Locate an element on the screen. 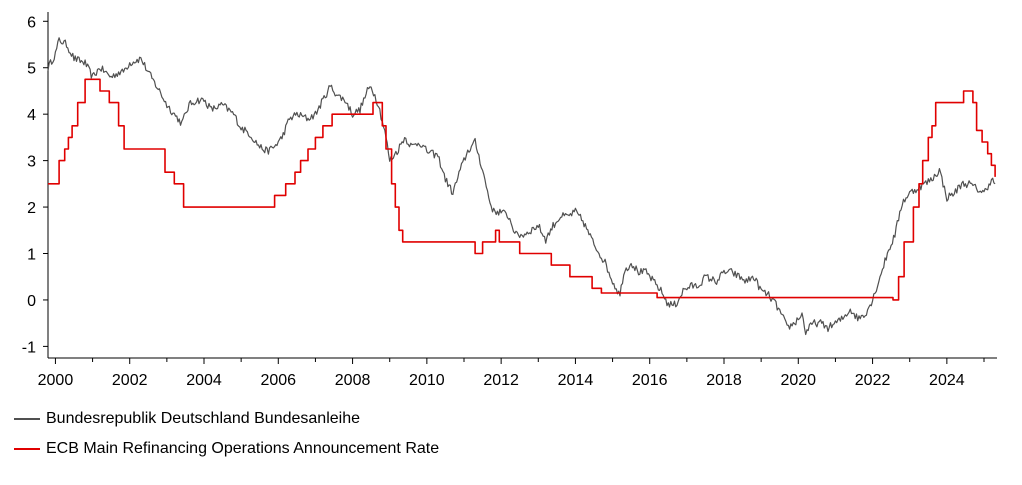  y-tick-label: 0 is located at coordinates (31, 301).